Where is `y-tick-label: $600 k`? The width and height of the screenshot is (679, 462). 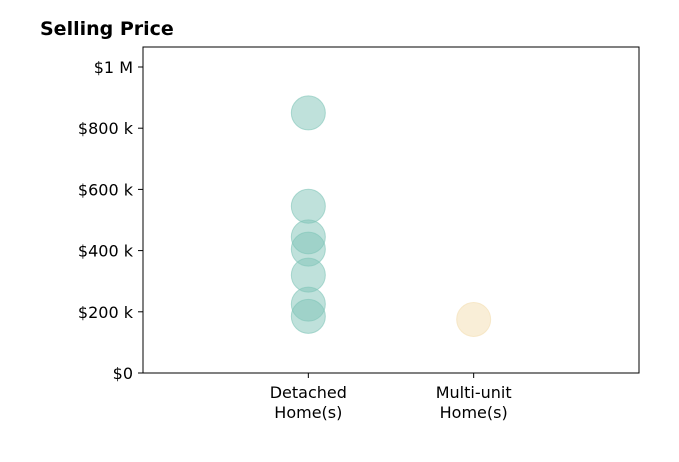 y-tick-label: $600 k is located at coordinates (106, 189).